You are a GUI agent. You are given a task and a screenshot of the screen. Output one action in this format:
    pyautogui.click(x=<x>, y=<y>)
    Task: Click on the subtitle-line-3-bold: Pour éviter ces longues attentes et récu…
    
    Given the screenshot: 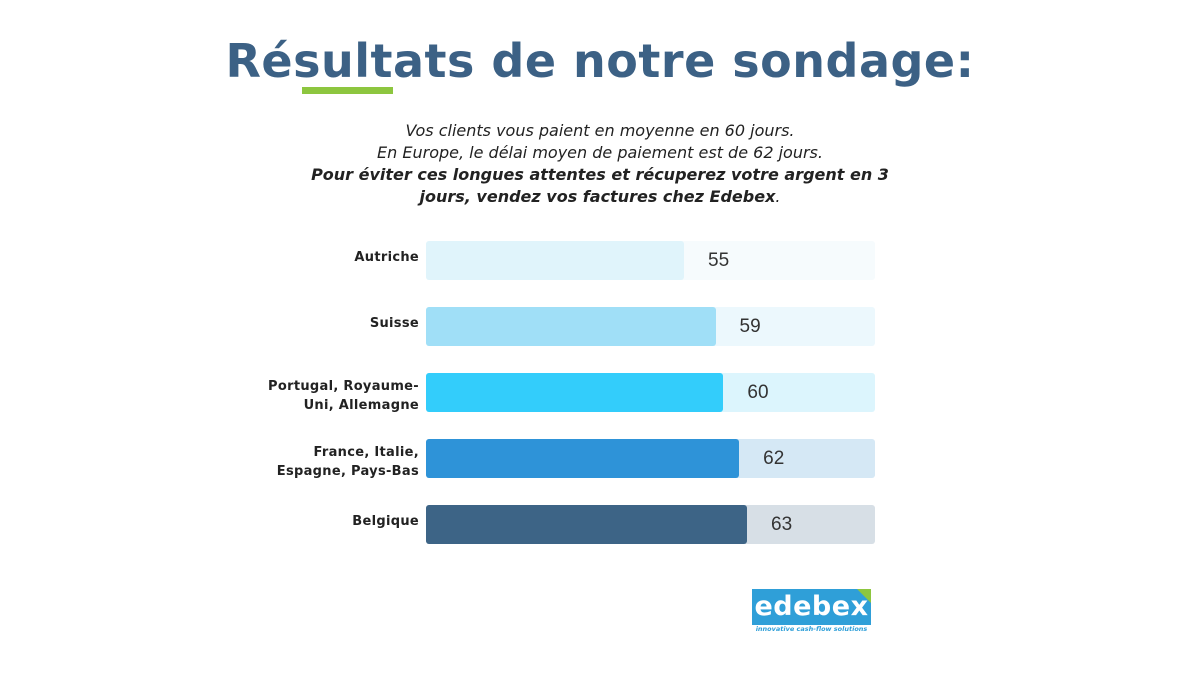 What is the action you would take?
    pyautogui.click(x=600, y=185)
    